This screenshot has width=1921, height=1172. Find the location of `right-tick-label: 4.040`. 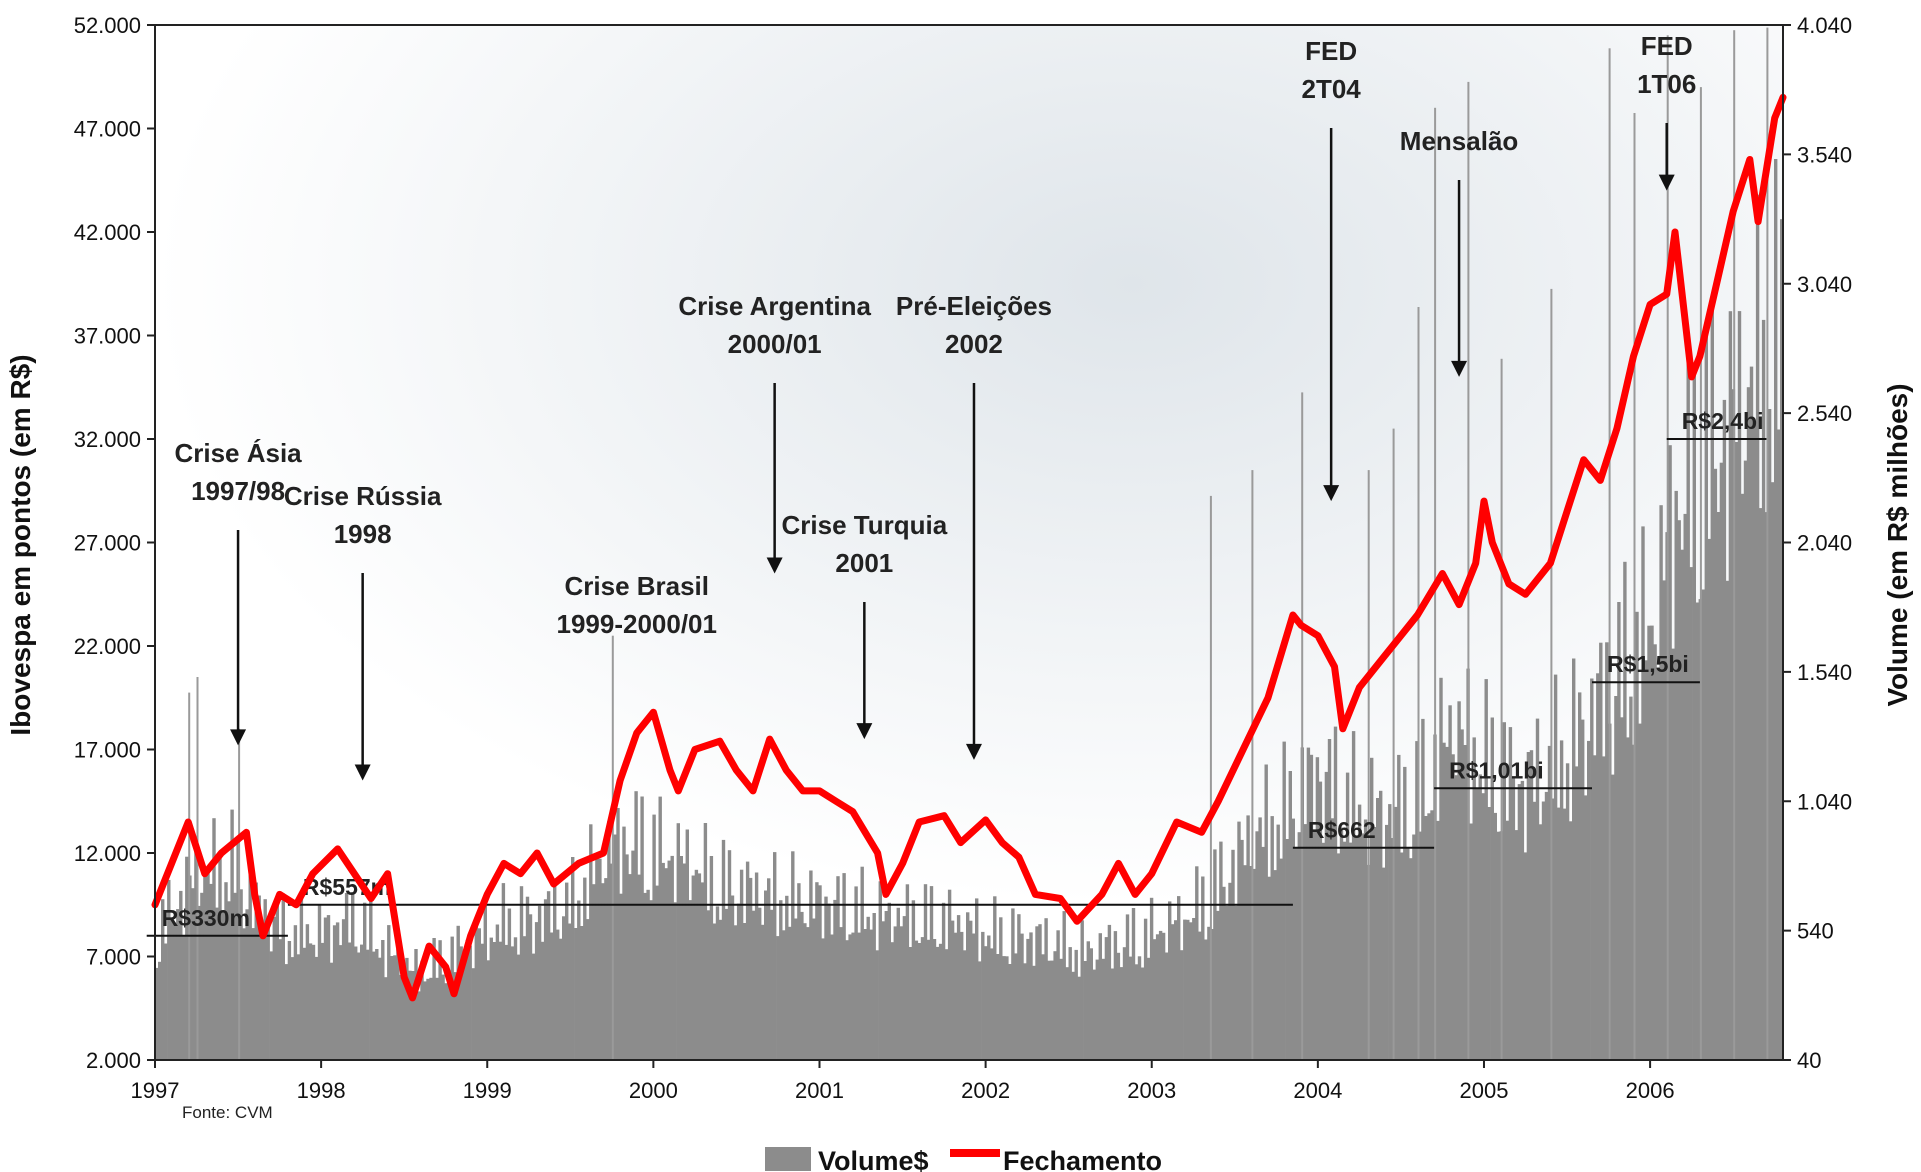

right-tick-label: 4.040 is located at coordinates (1824, 25).